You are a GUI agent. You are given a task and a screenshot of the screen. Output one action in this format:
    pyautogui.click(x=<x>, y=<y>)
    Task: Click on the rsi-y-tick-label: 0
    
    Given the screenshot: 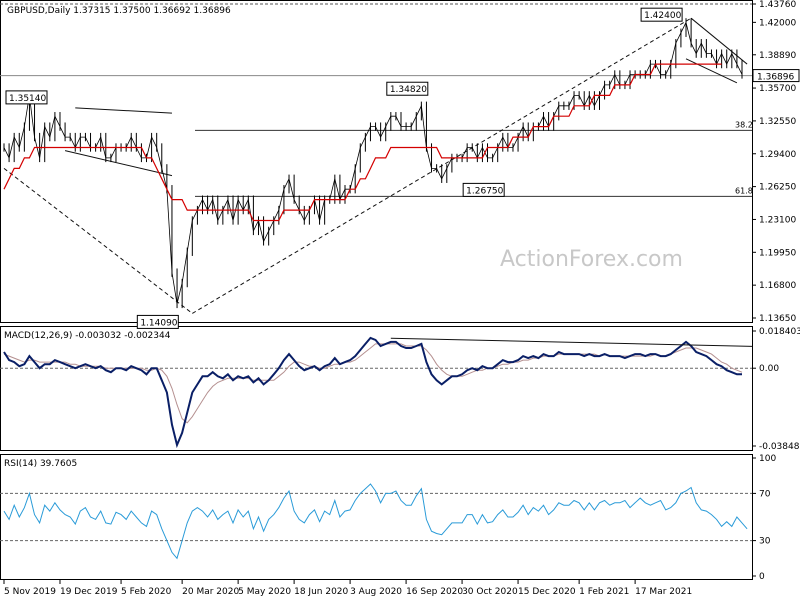 What is the action you would take?
    pyautogui.click(x=762, y=577)
    